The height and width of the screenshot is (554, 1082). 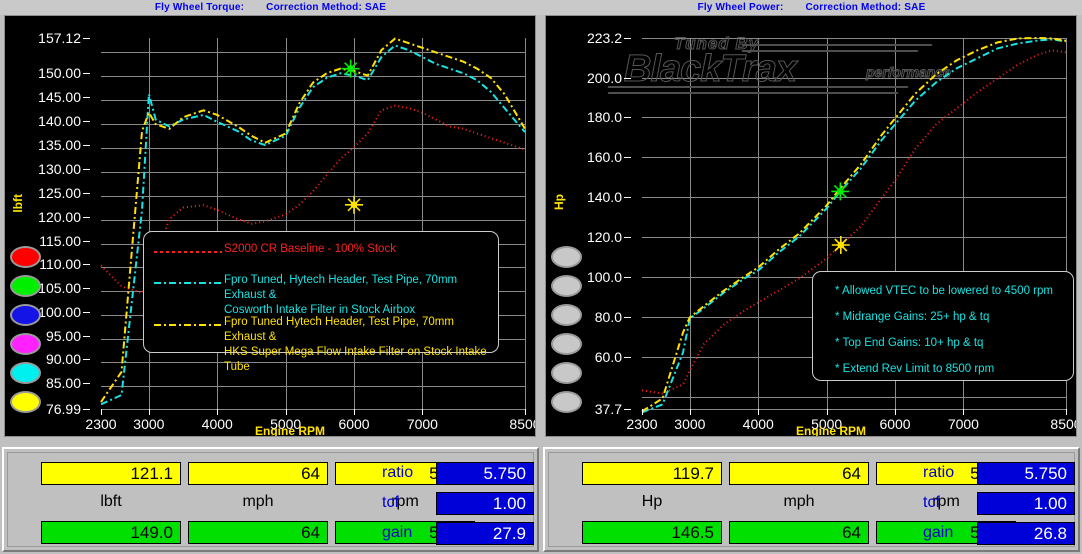 I want to click on y-tick-label: 223.2, so click(x=609, y=38).